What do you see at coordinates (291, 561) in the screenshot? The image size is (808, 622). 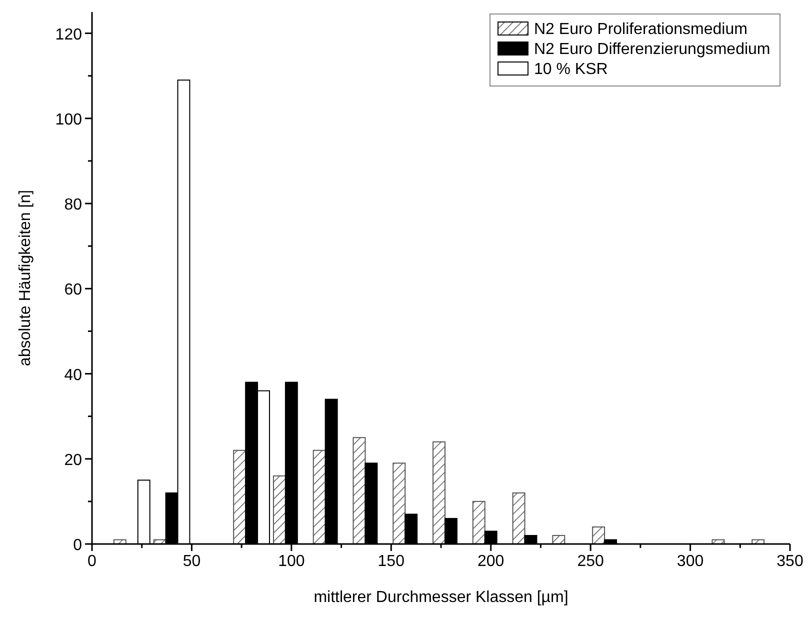 I see `x-tick-label: 100` at bounding box center [291, 561].